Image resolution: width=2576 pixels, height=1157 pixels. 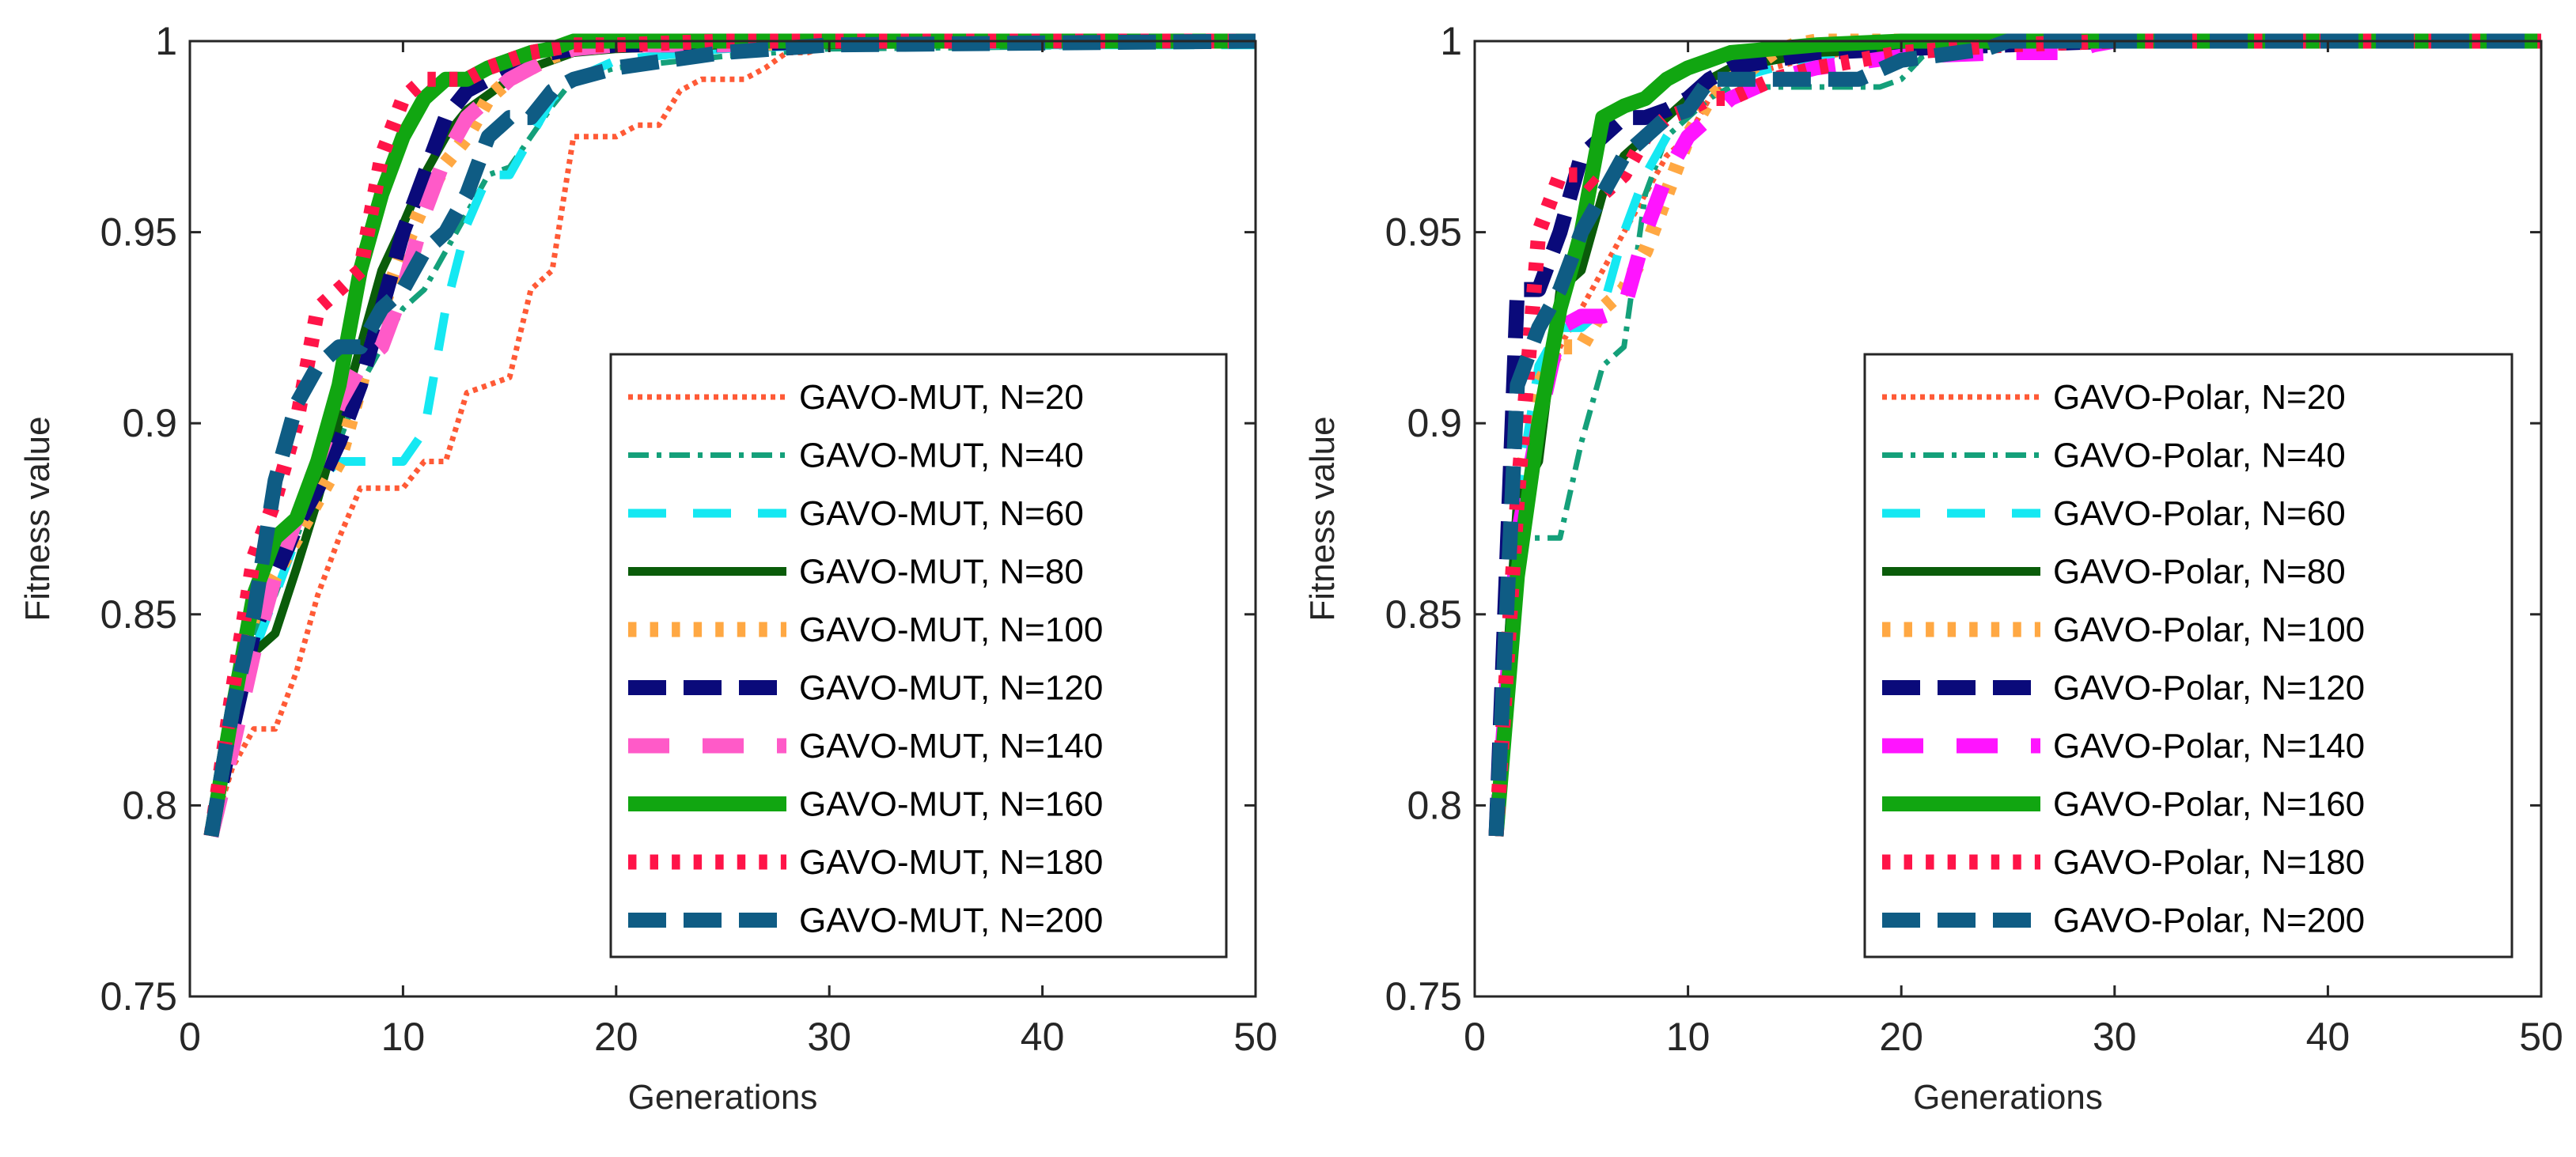 I want to click on legend-label-9: GAVO-MUT, N=180, so click(x=951, y=862).